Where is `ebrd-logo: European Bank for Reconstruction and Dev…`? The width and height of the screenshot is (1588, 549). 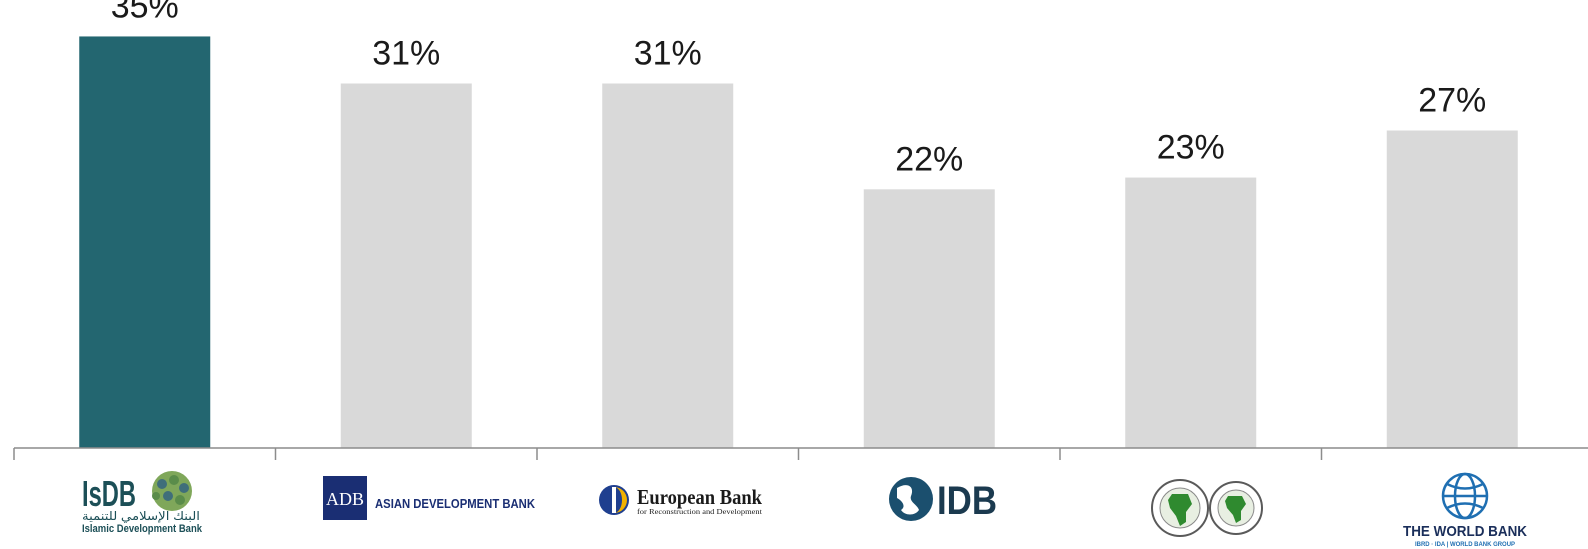
ebrd-logo: European Bank for Reconstruction and Dev… is located at coordinates (680, 500).